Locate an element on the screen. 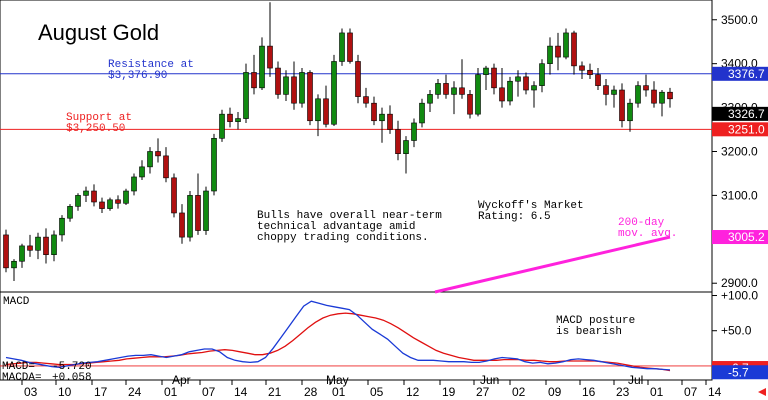 Image resolution: width=768 pixels, height=400 pixels. ma-label-line2: mov. avg. is located at coordinates (647, 234).